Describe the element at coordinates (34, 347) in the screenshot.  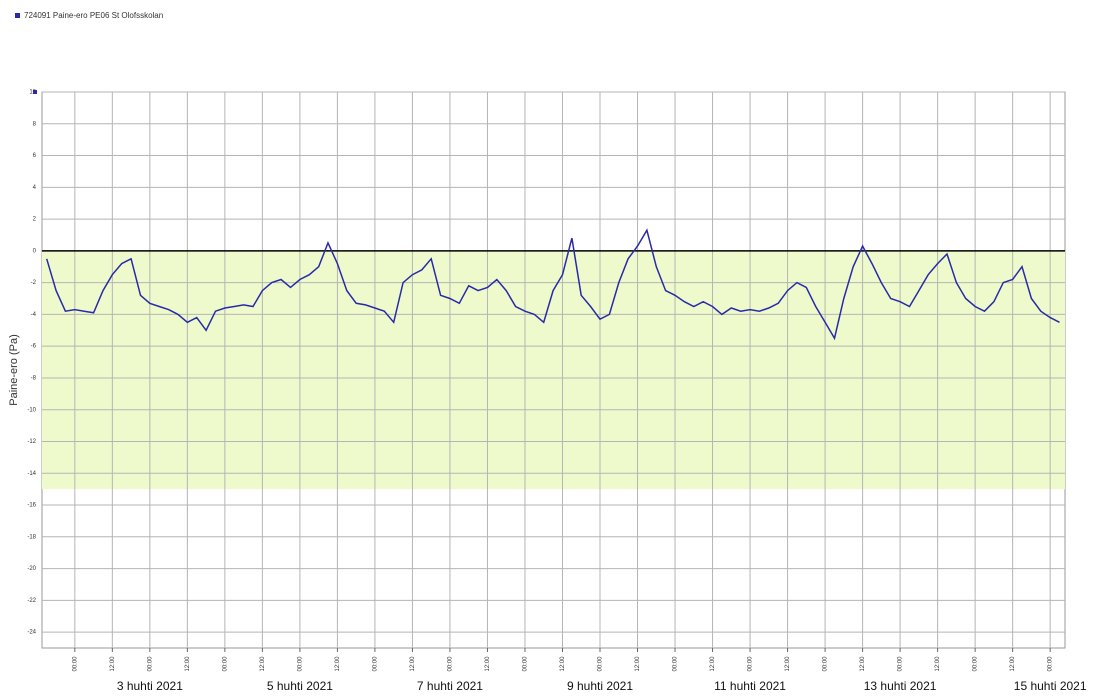
I see `y-tick-label: -6` at that location.